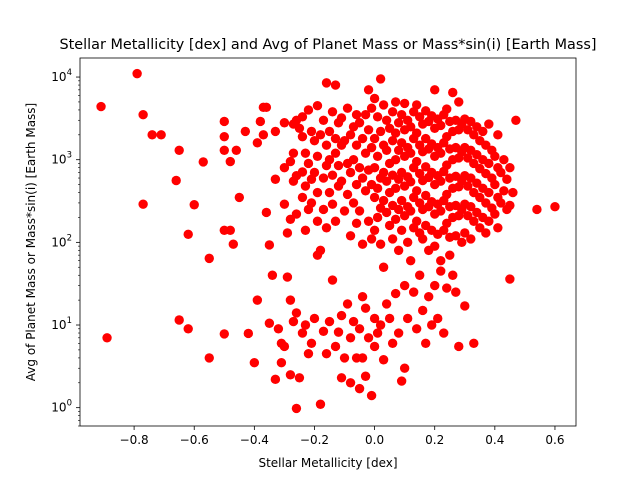  I want to click on x-tick-label: 0.0, so click(374, 440).